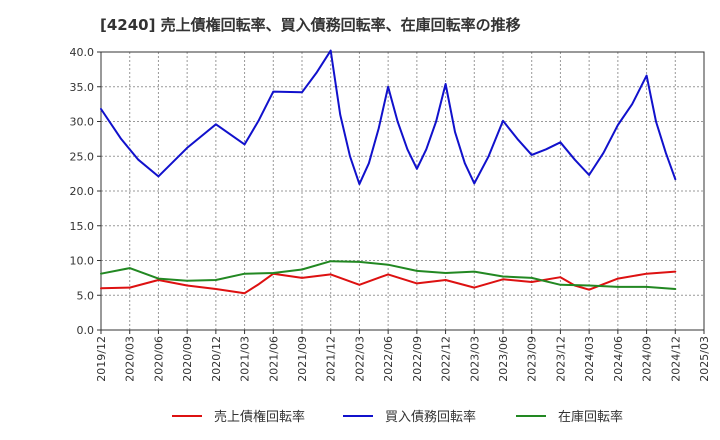 This screenshot has height=440, width=720. Describe the element at coordinates (86, 295) in the screenshot. I see `y-tick-label: 5.0` at that location.